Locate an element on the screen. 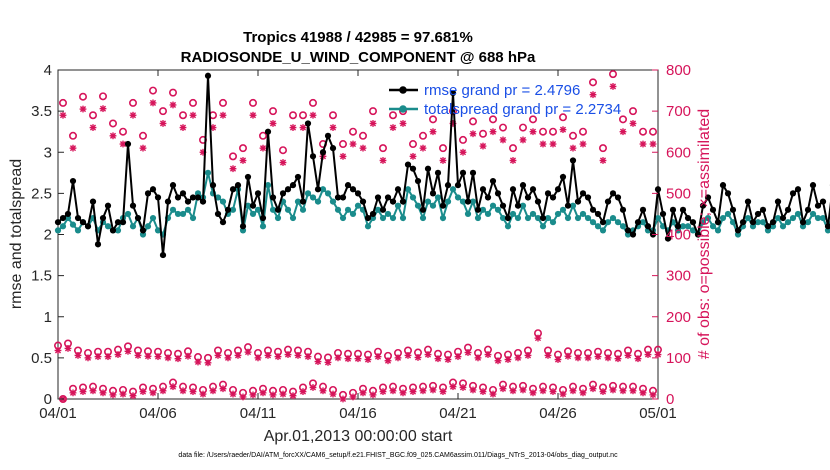 This screenshot has height=470, width=830. y-right-tick-label: 600 is located at coordinates (678, 152).